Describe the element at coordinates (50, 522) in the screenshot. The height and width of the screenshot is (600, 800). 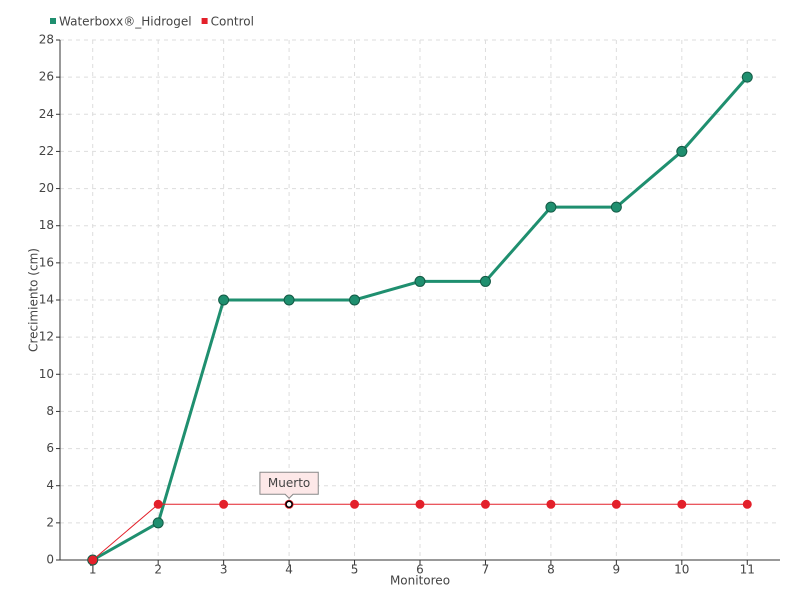
I see `y-tick-label: 2` at that location.